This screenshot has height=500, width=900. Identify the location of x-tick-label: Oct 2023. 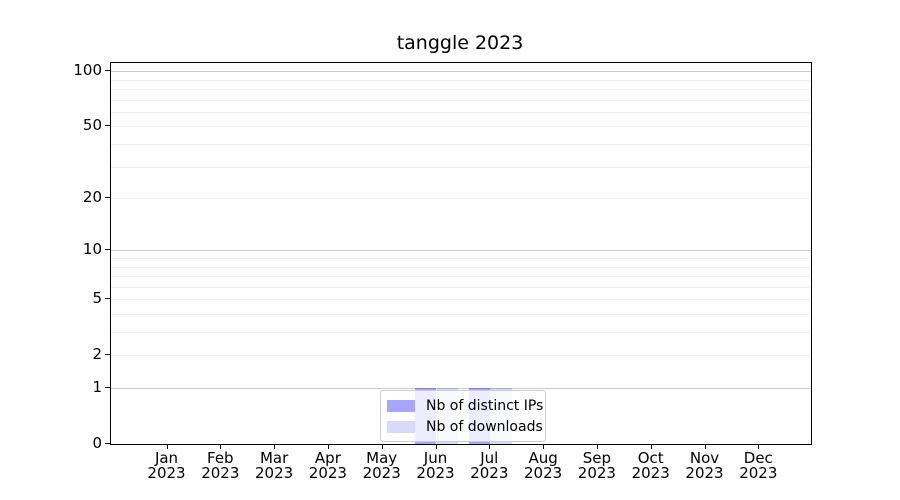
(650, 465).